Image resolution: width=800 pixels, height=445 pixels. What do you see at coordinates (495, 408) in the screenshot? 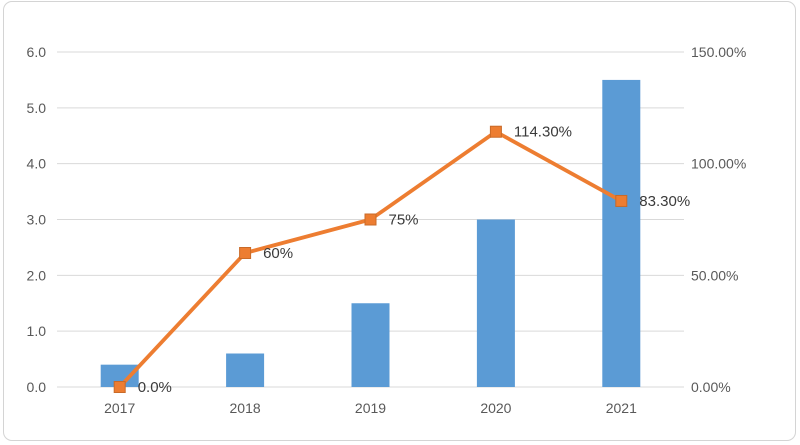
I see `x-axis-category-label: 2020` at bounding box center [495, 408].